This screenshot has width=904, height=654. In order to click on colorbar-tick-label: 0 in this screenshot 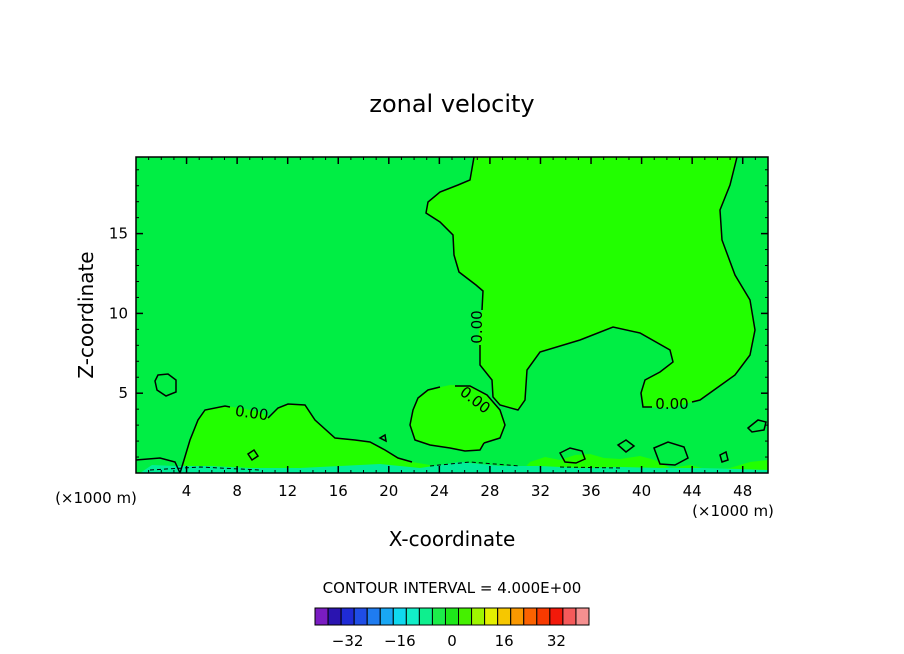, I will do `click(452, 641)`.